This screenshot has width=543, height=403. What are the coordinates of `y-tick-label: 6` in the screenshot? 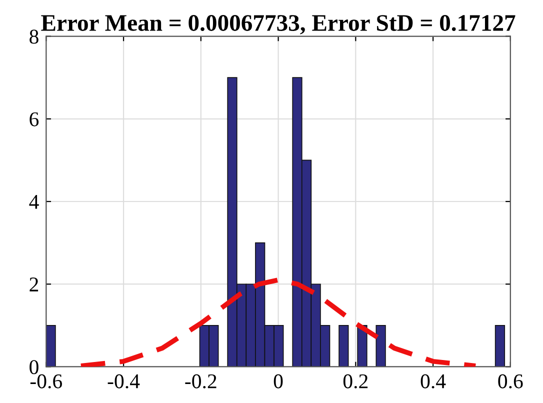 It's located at (34, 119).